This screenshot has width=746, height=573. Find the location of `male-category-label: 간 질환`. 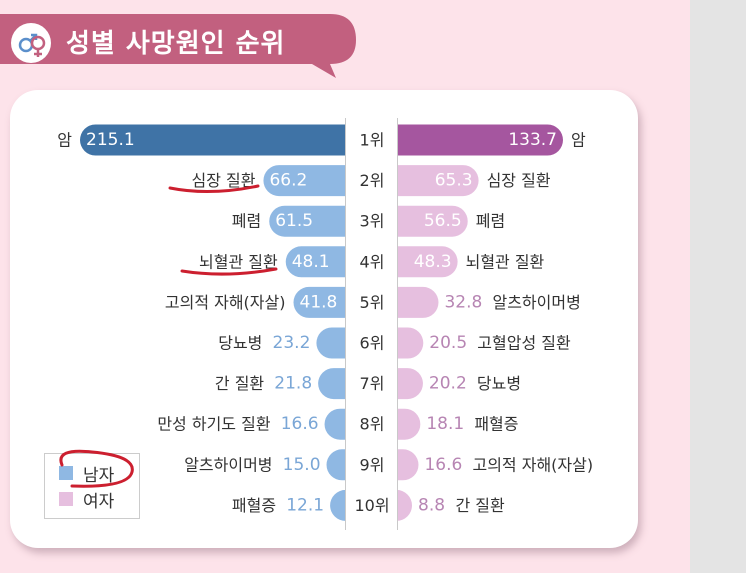

male-category-label: 간 질환 is located at coordinates (240, 383).